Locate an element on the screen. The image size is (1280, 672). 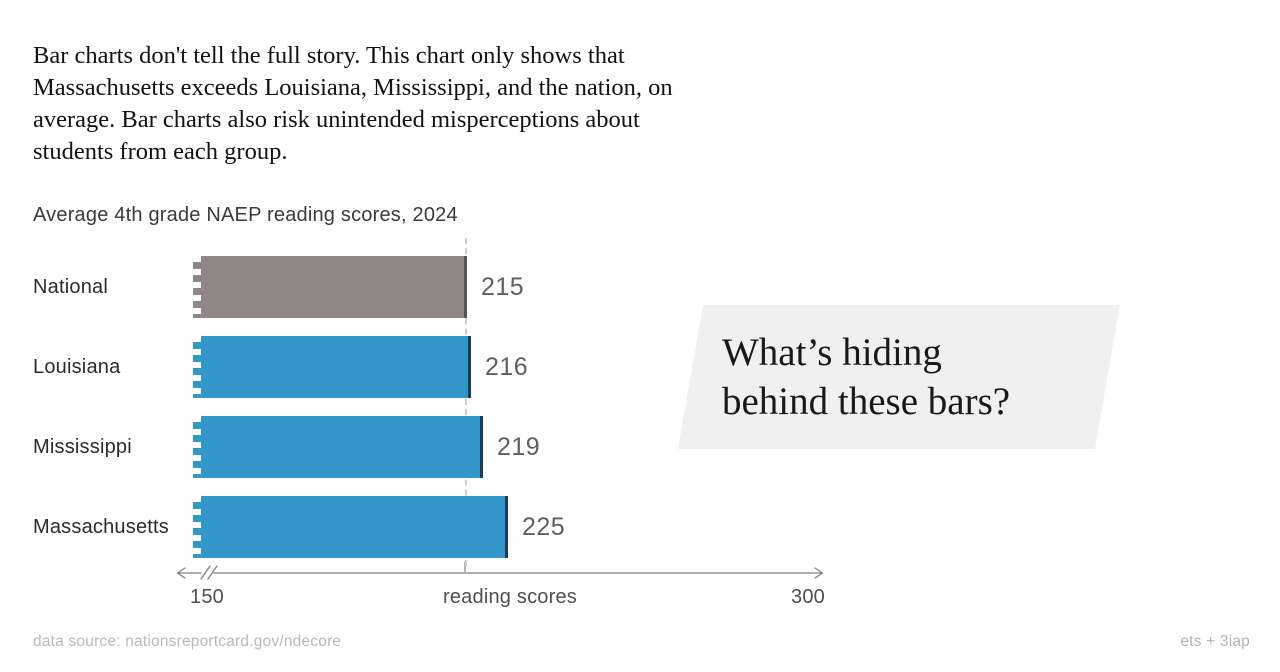
value-label: 219 is located at coordinates (519, 446).